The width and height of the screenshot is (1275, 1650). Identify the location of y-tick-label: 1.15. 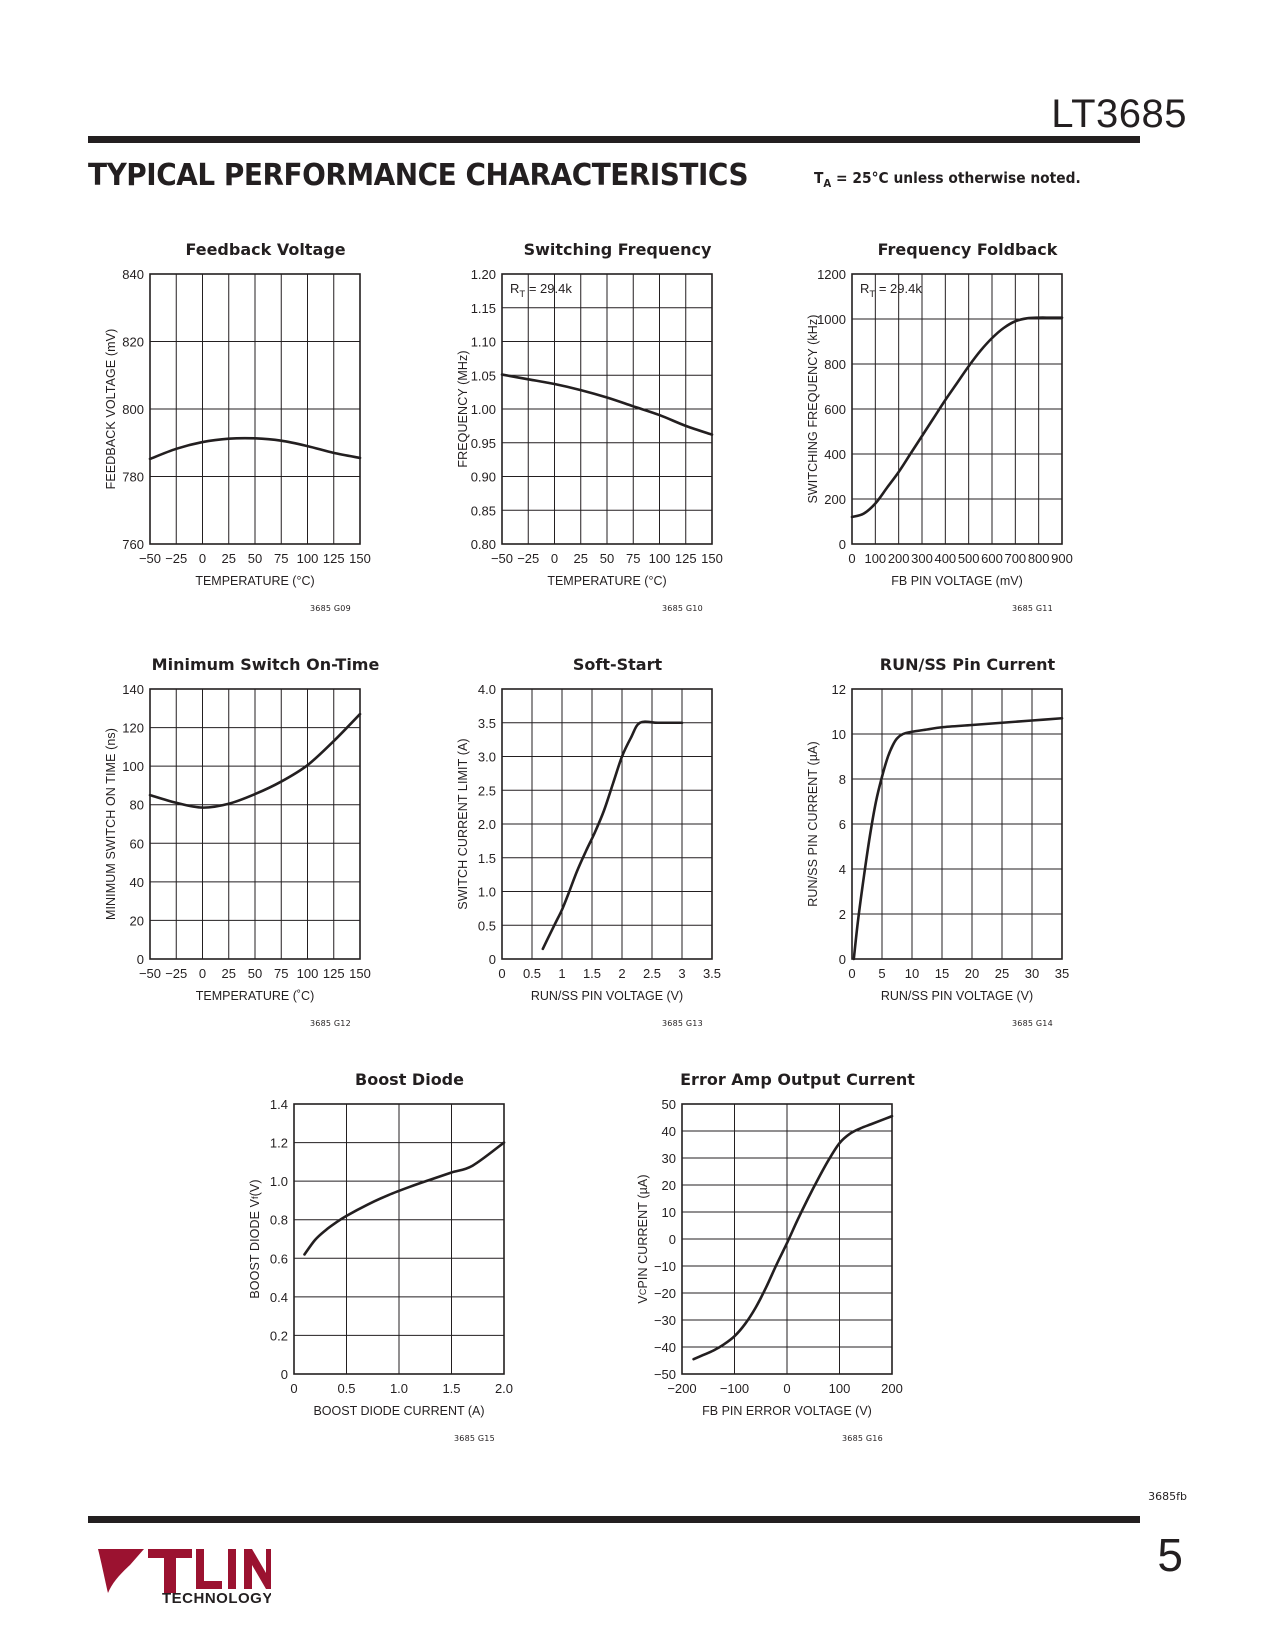
(483, 308).